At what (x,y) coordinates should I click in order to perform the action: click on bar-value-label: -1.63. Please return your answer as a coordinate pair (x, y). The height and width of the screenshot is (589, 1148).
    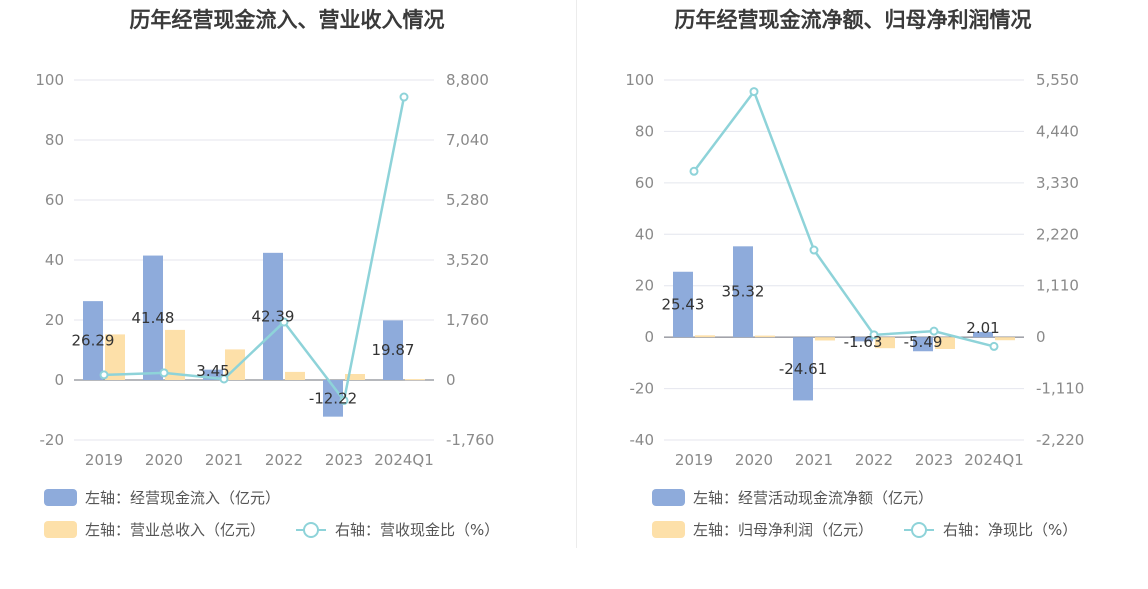
    Looking at the image, I should click on (863, 342).